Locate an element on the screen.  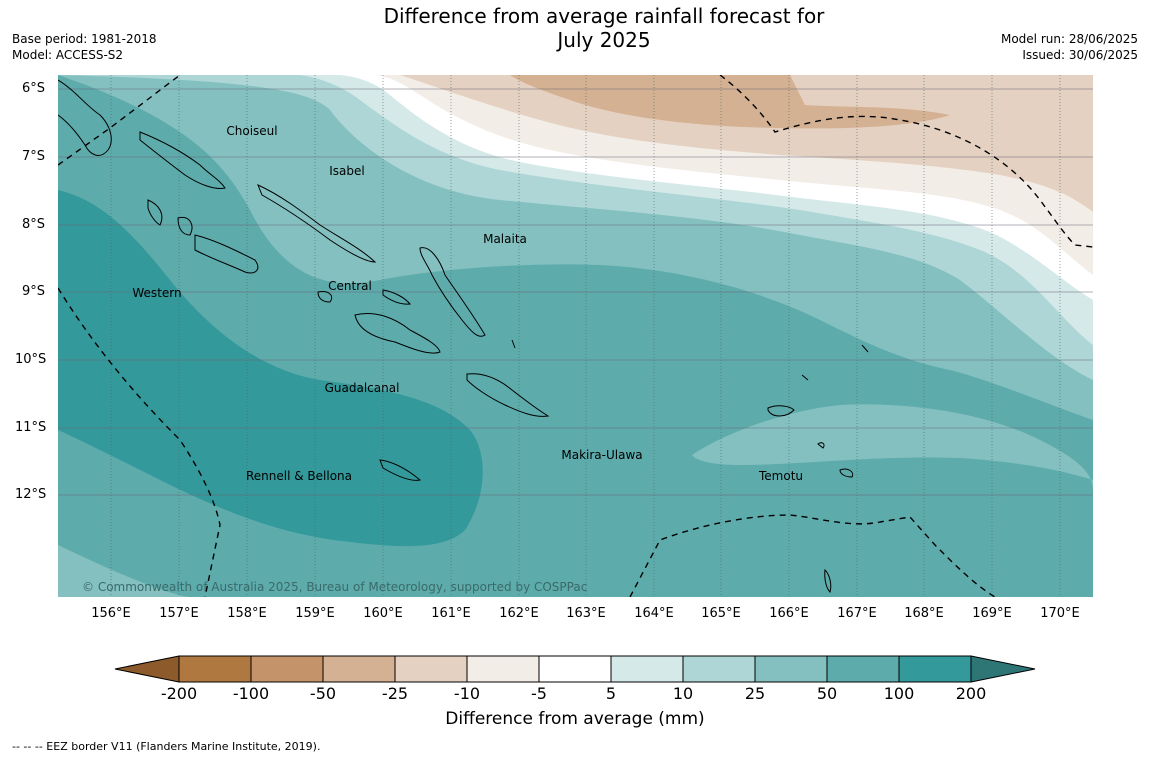
legend-tick: -50 is located at coordinates (323, 693).